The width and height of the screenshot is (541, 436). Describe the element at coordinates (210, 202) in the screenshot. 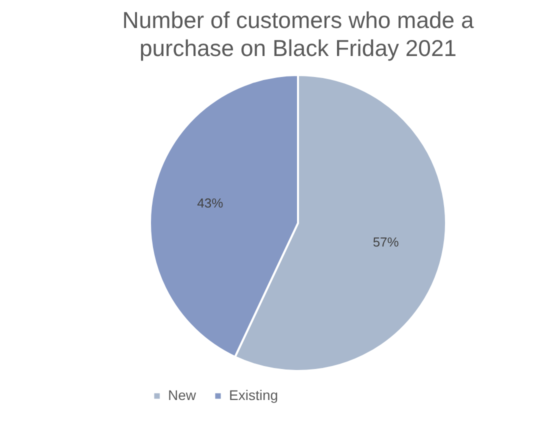

I see `data-label: 43%` at that location.